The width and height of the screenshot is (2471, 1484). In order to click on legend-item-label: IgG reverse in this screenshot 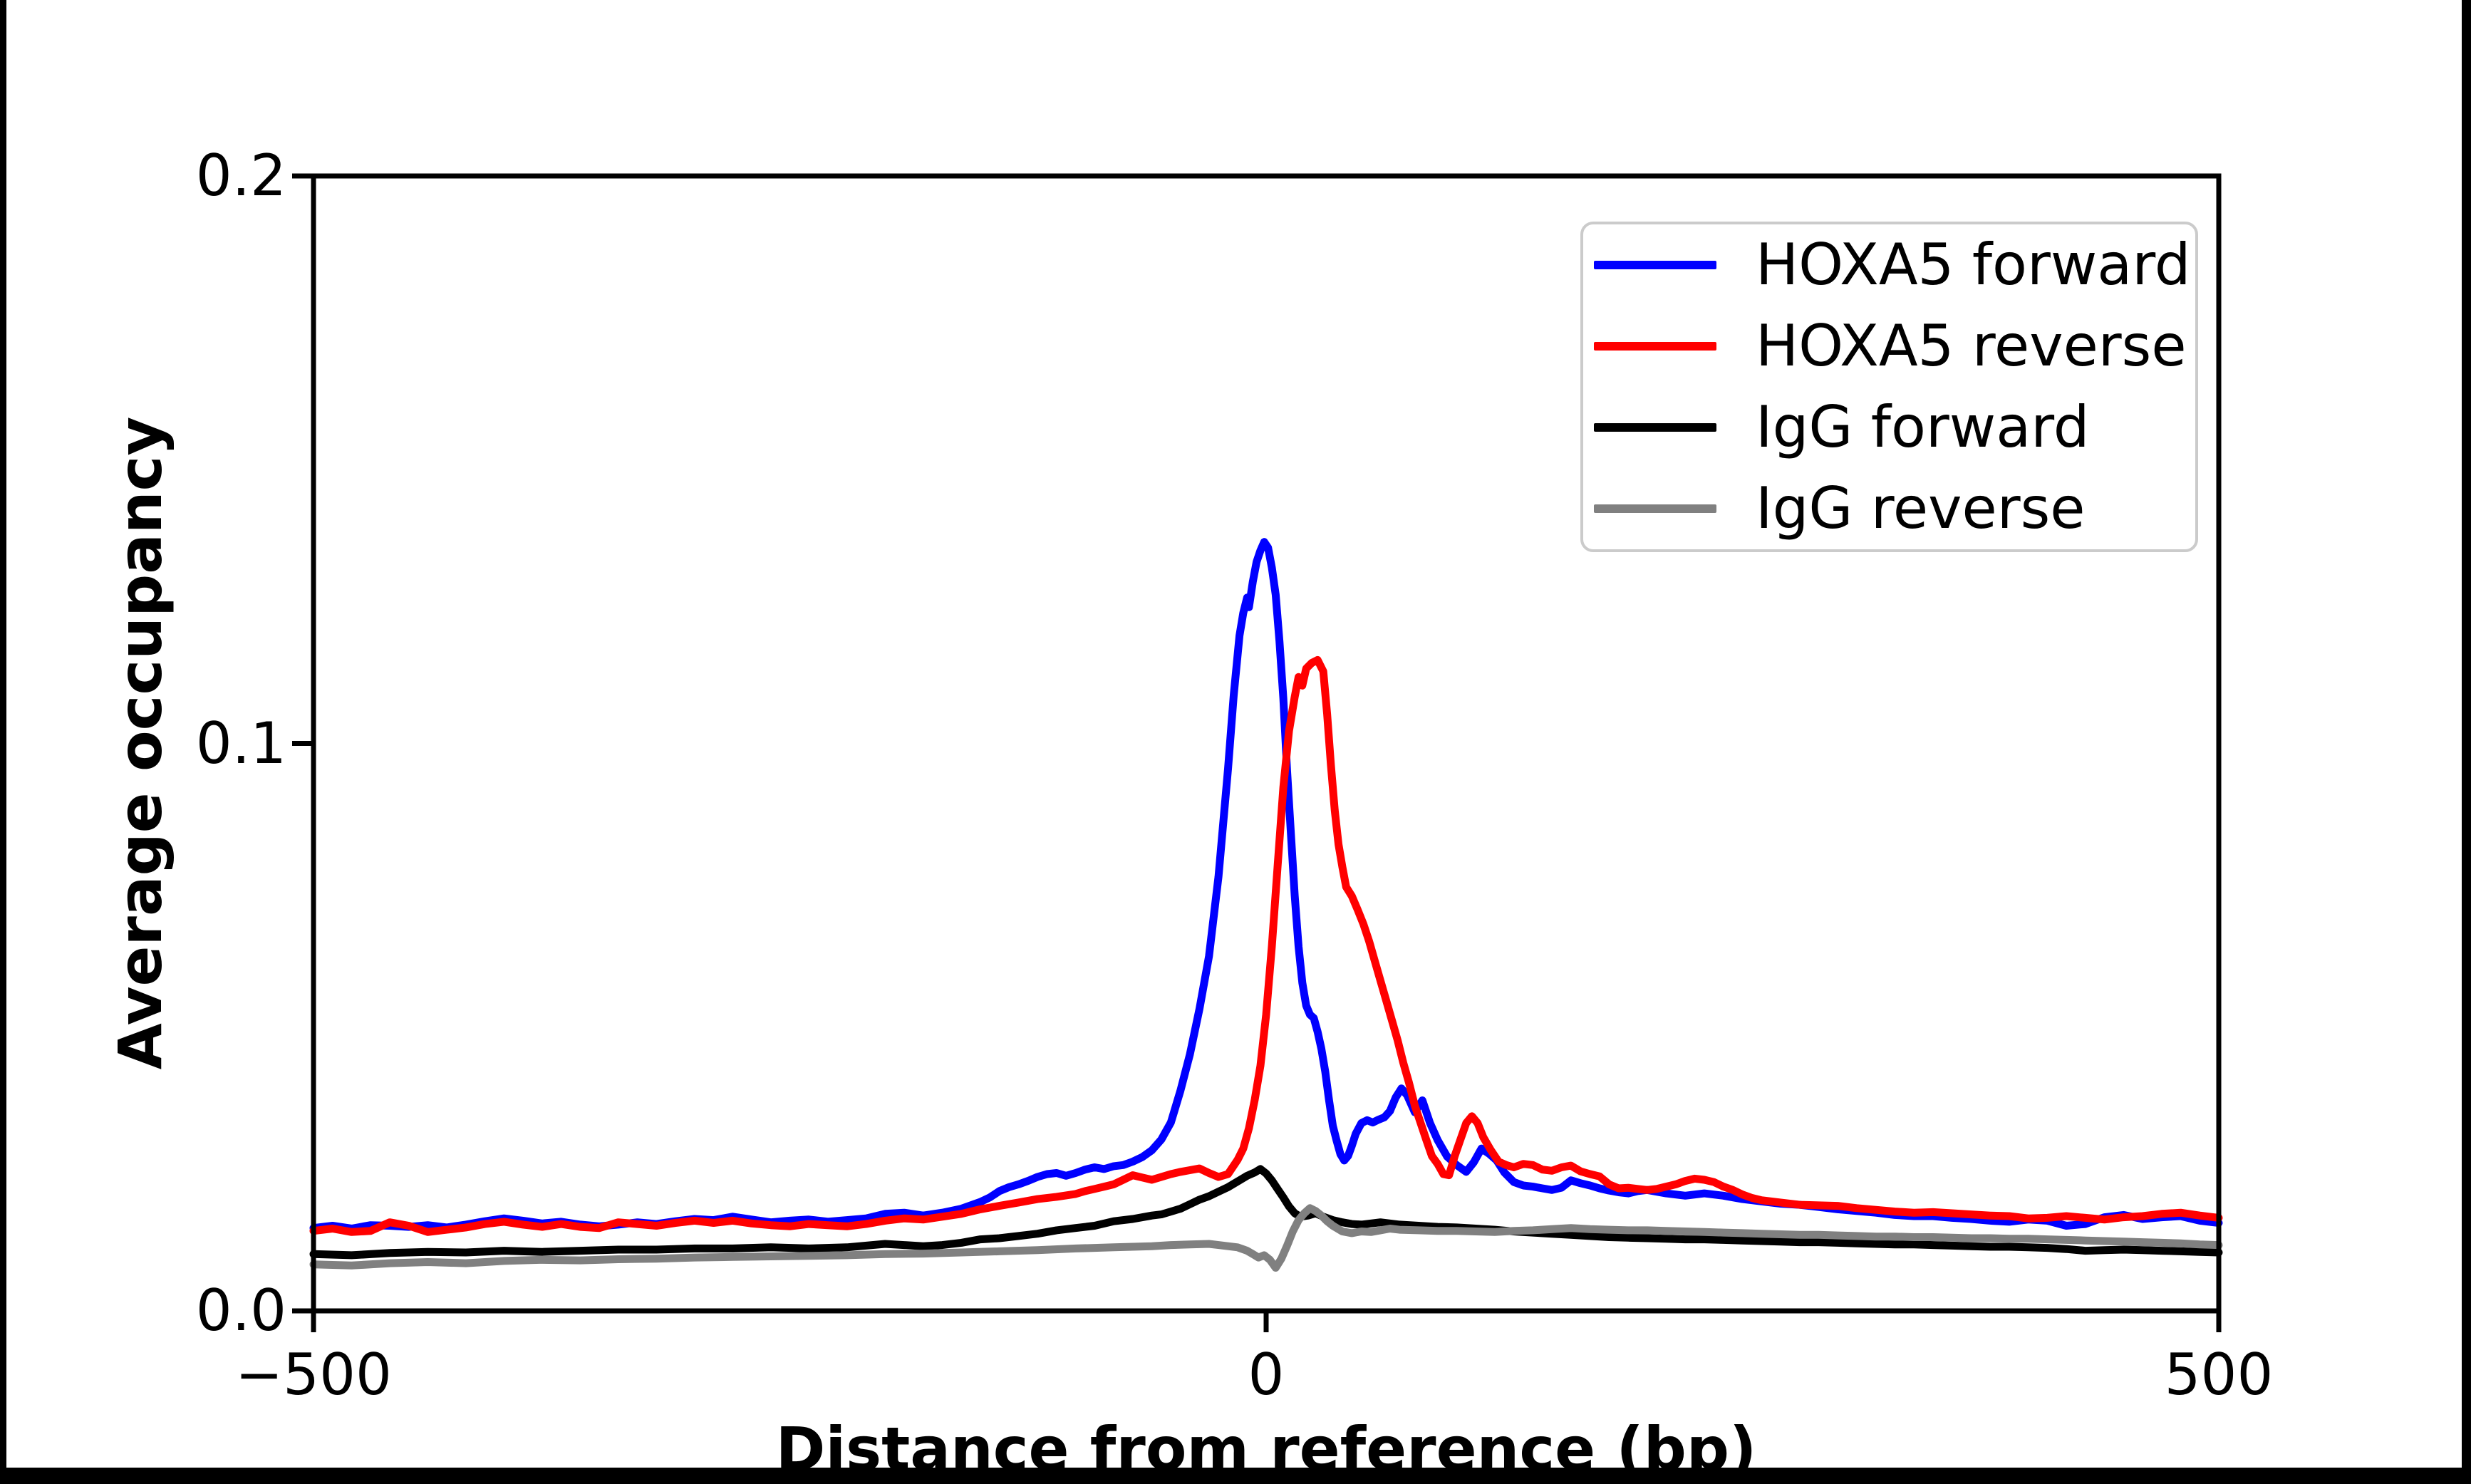, I will do `click(1921, 508)`.